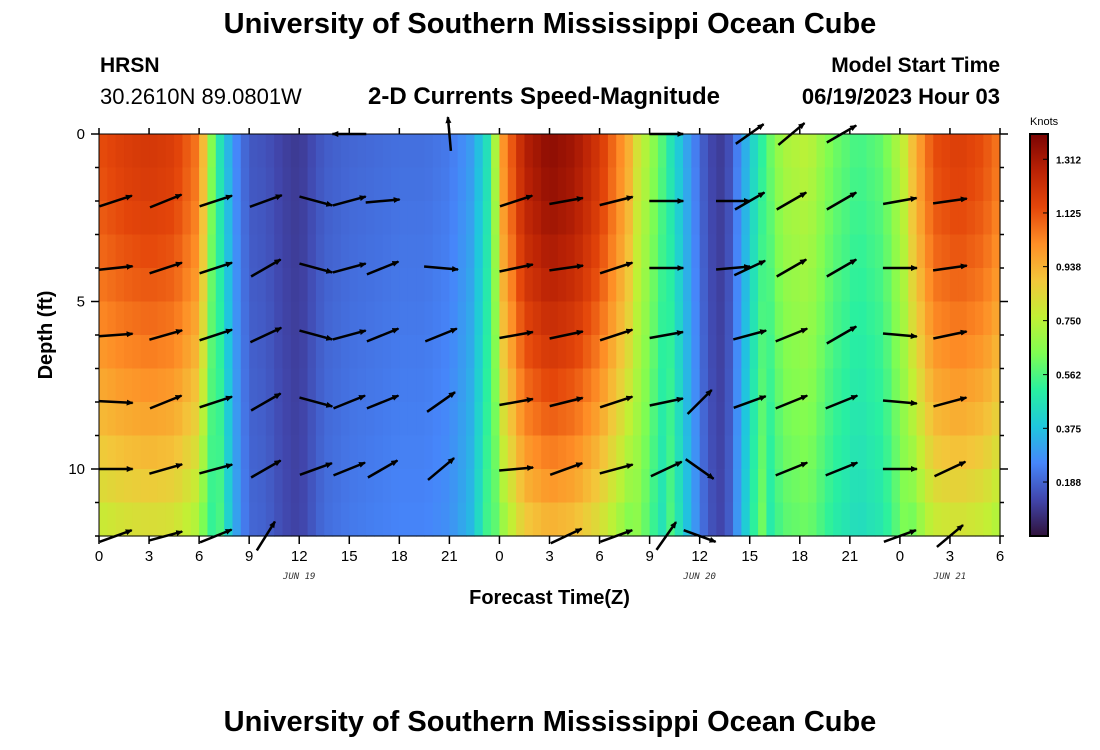 Image resolution: width=1100 pixels, height=750 pixels. I want to click on station-name: HRSN, so click(130, 65).